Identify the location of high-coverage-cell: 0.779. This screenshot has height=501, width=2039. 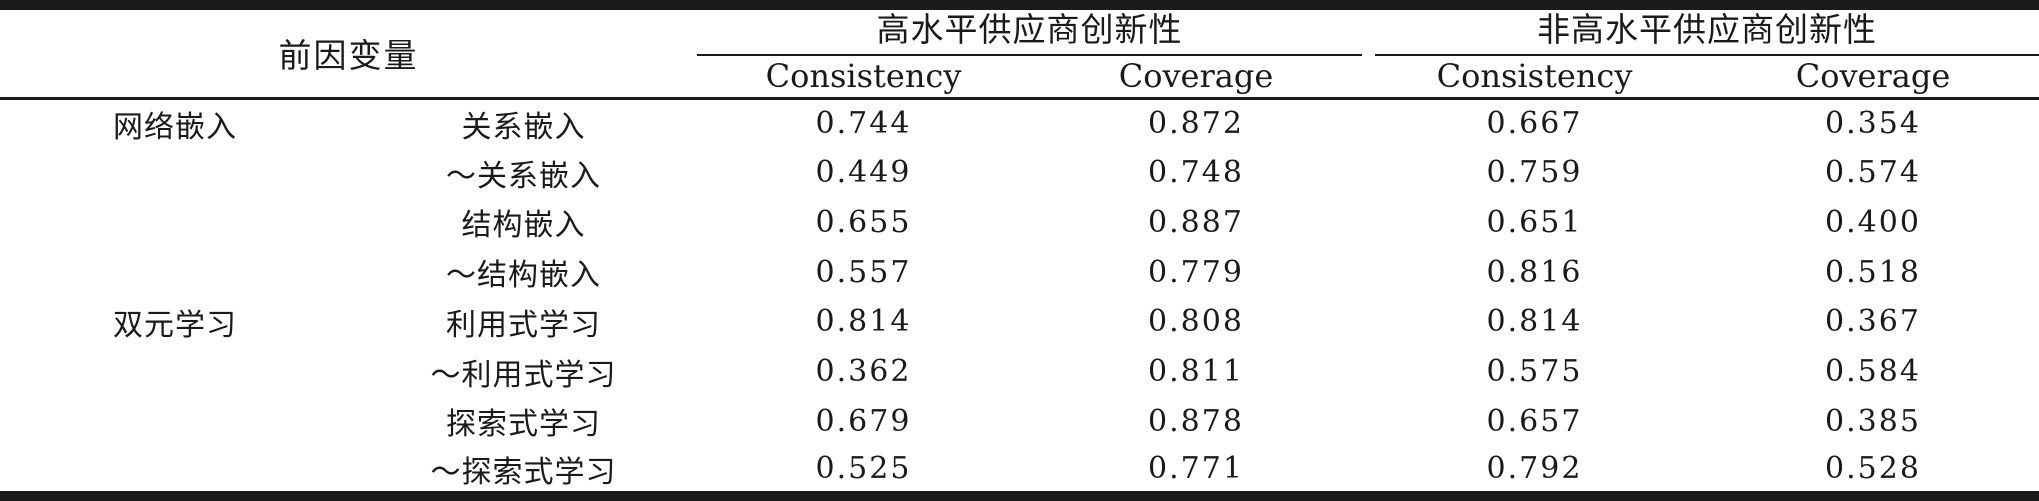
(1196, 272).